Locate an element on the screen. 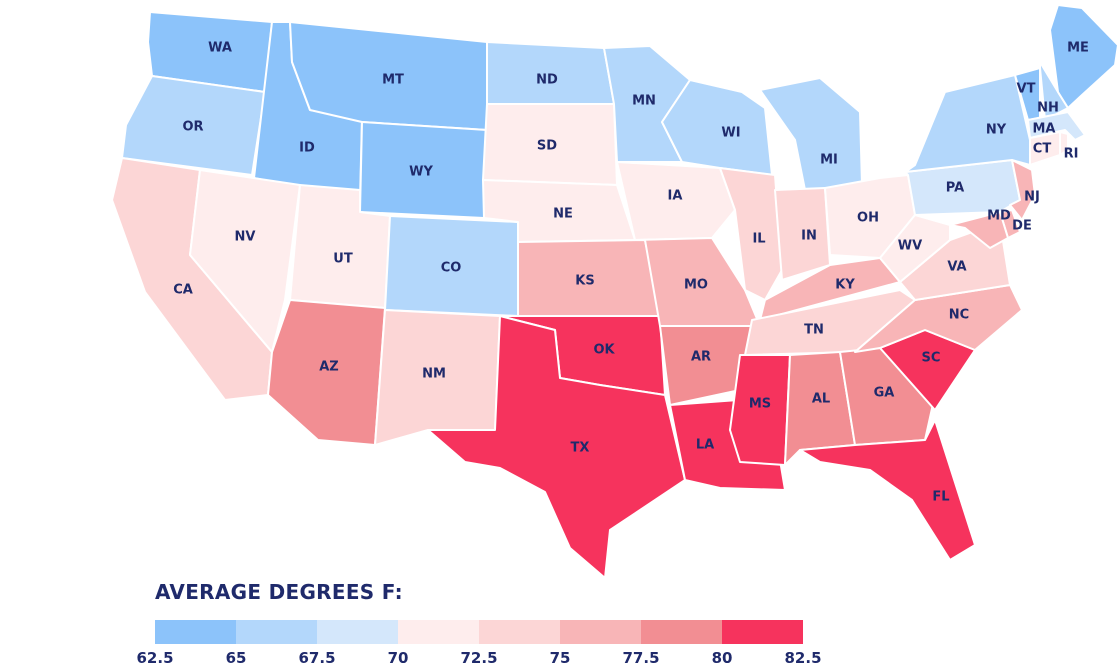 The image size is (1120, 670). state-me is located at coordinates (1084, 56).